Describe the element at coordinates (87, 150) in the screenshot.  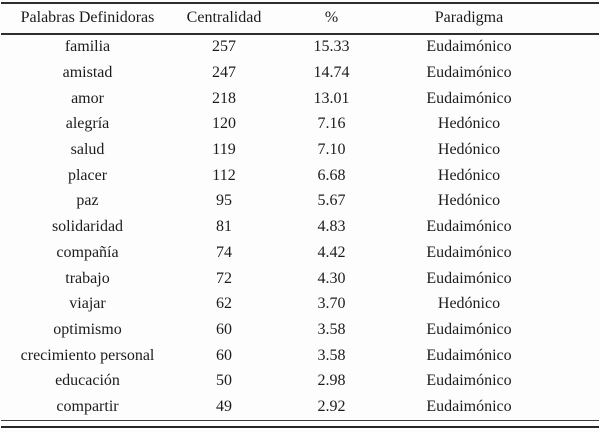
I see `cell-palabra: salud` at that location.